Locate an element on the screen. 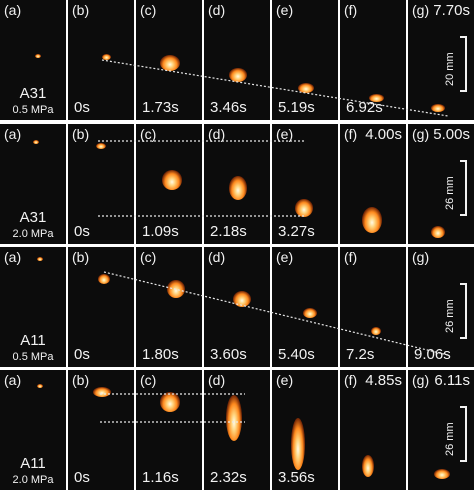 The image size is (474, 490). photo-panel: (d) 2.18s is located at coordinates (237, 184).